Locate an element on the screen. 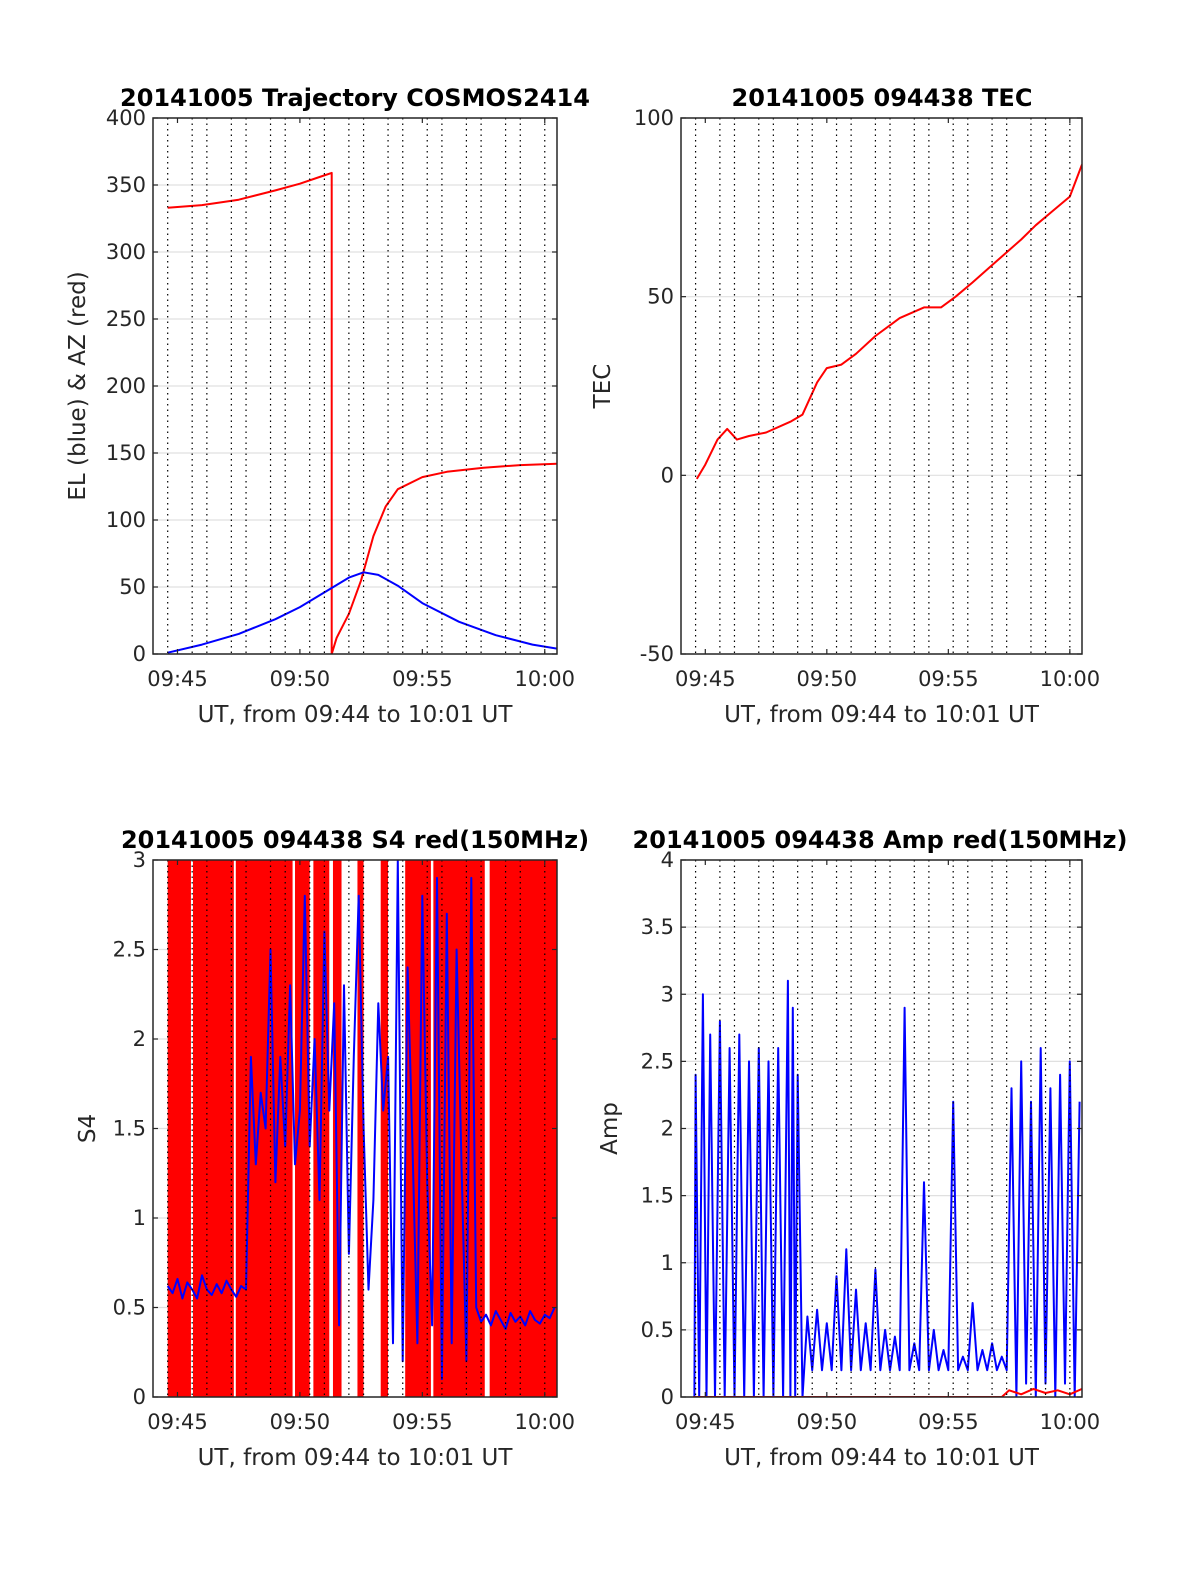 The height and width of the screenshot is (1575, 1200). y-tick-label: -50 is located at coordinates (657, 654).